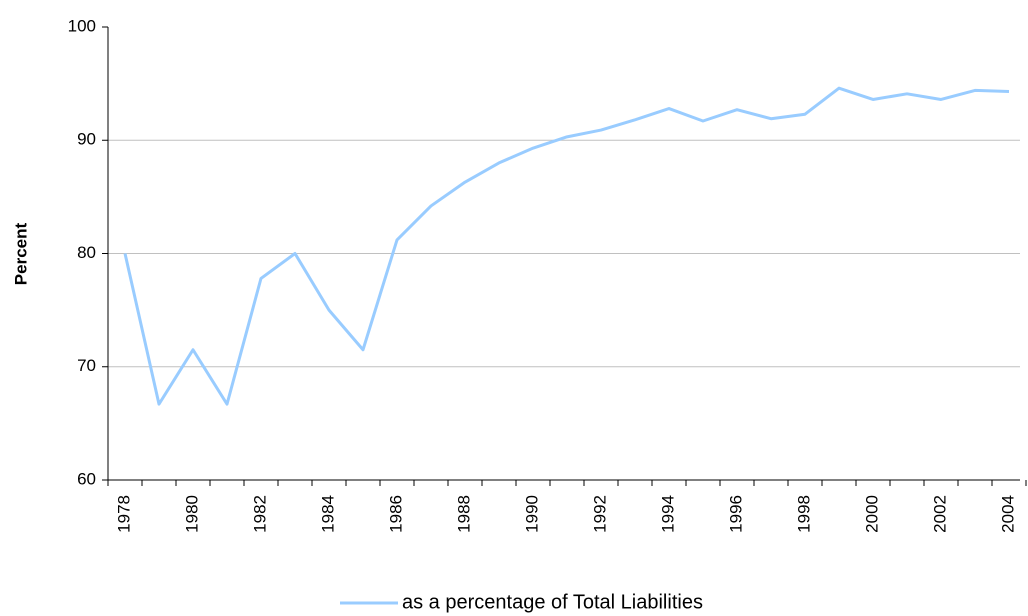 This screenshot has height=616, width=1028. What do you see at coordinates (327, 514) in the screenshot?
I see `x-tick-label: 1984` at bounding box center [327, 514].